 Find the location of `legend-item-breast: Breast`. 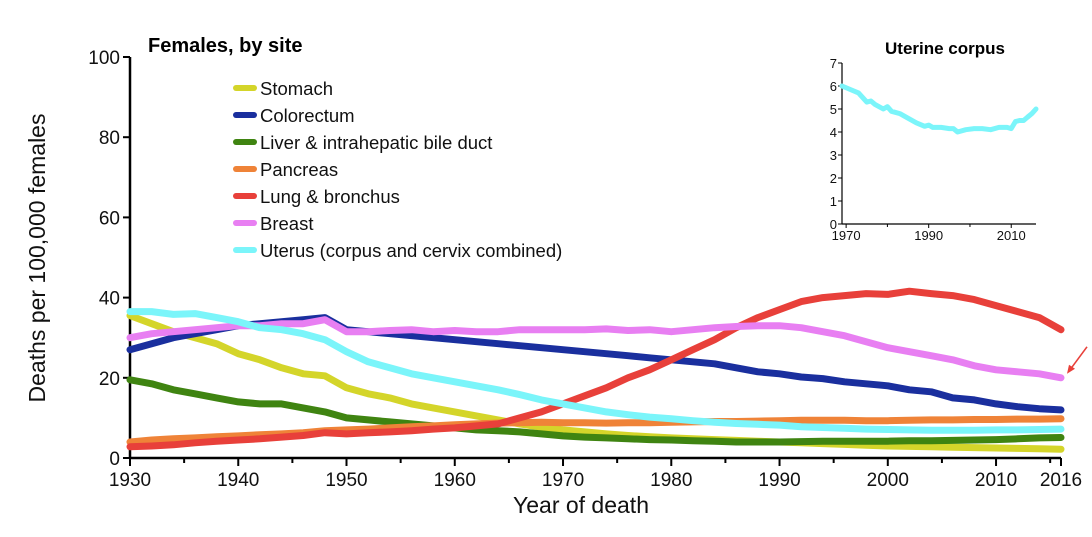

legend-item-breast: Breast is located at coordinates (273, 223).